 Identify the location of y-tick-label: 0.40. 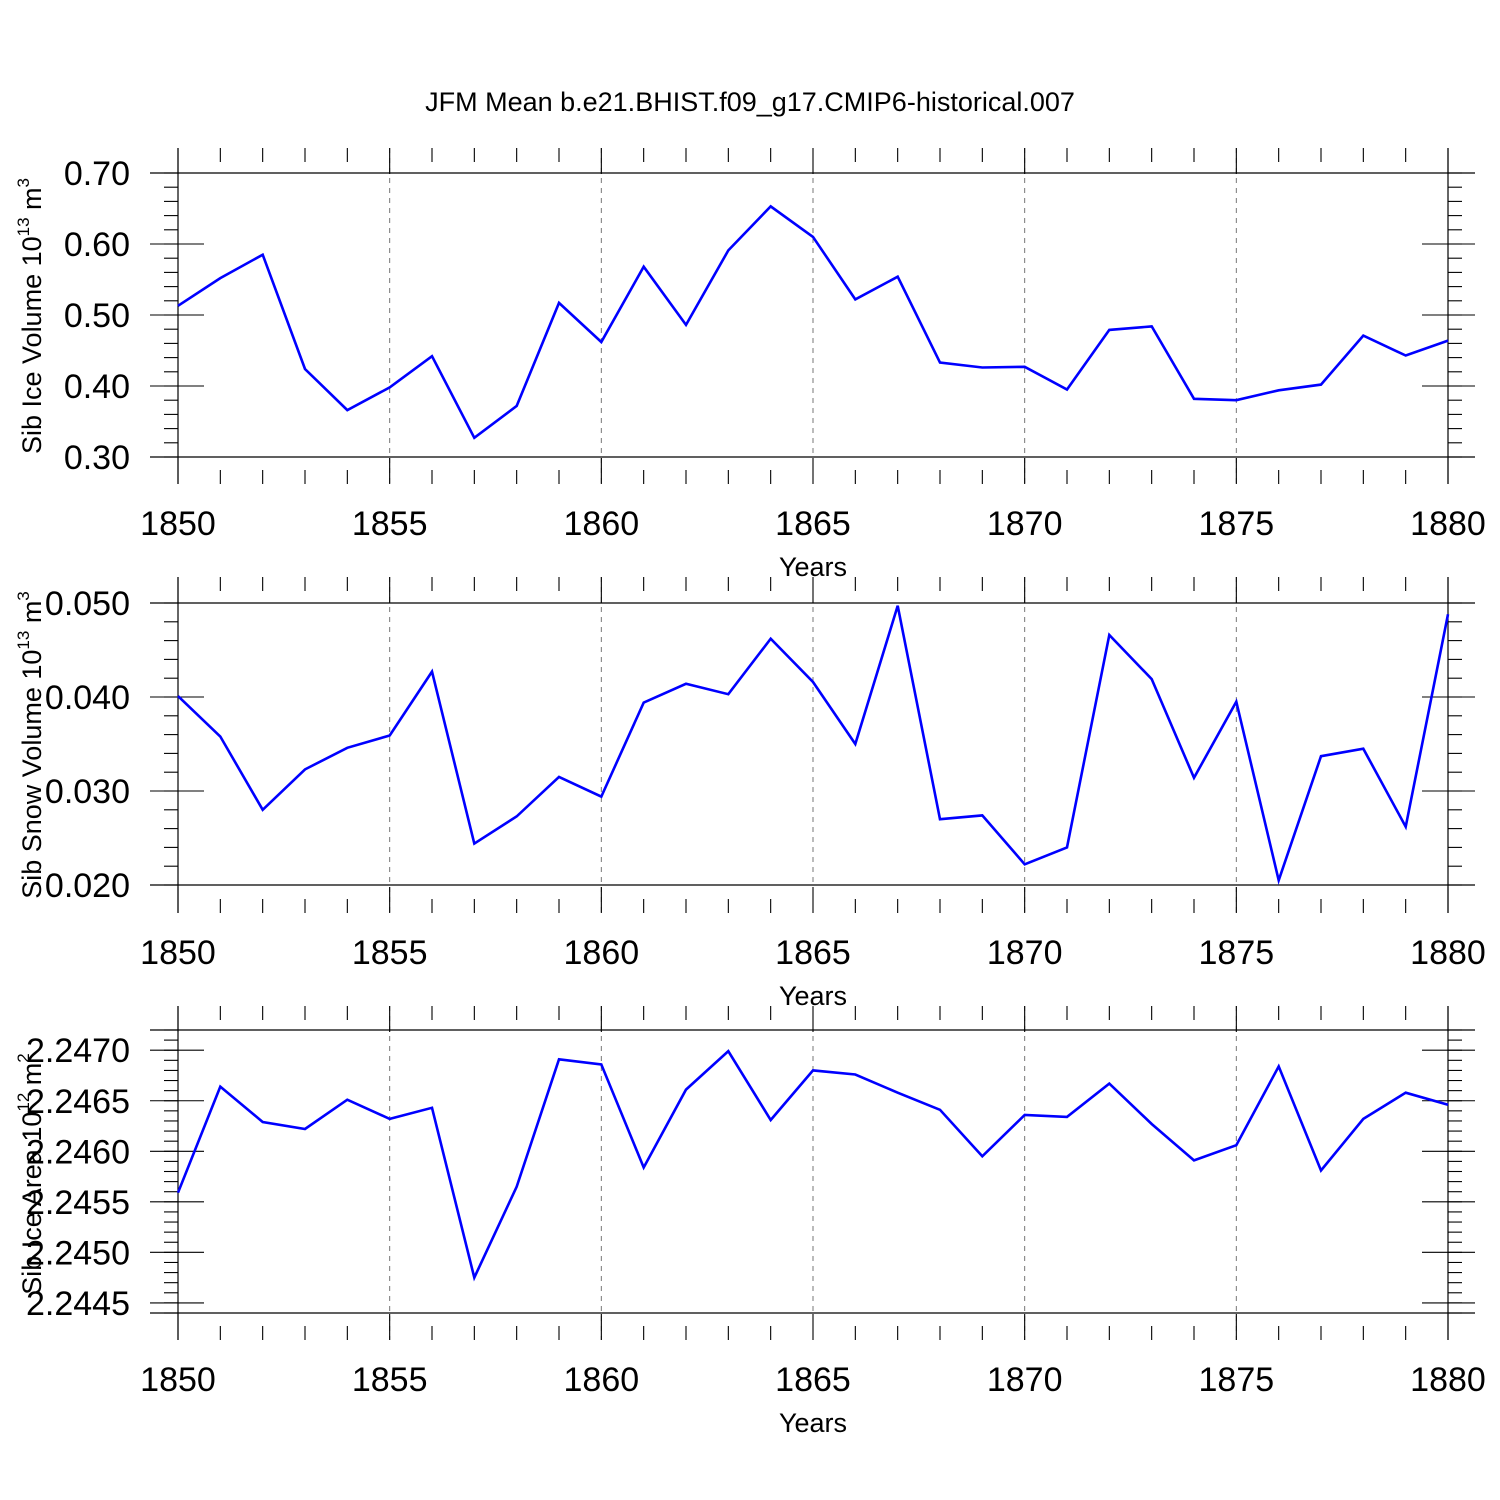
(97, 387).